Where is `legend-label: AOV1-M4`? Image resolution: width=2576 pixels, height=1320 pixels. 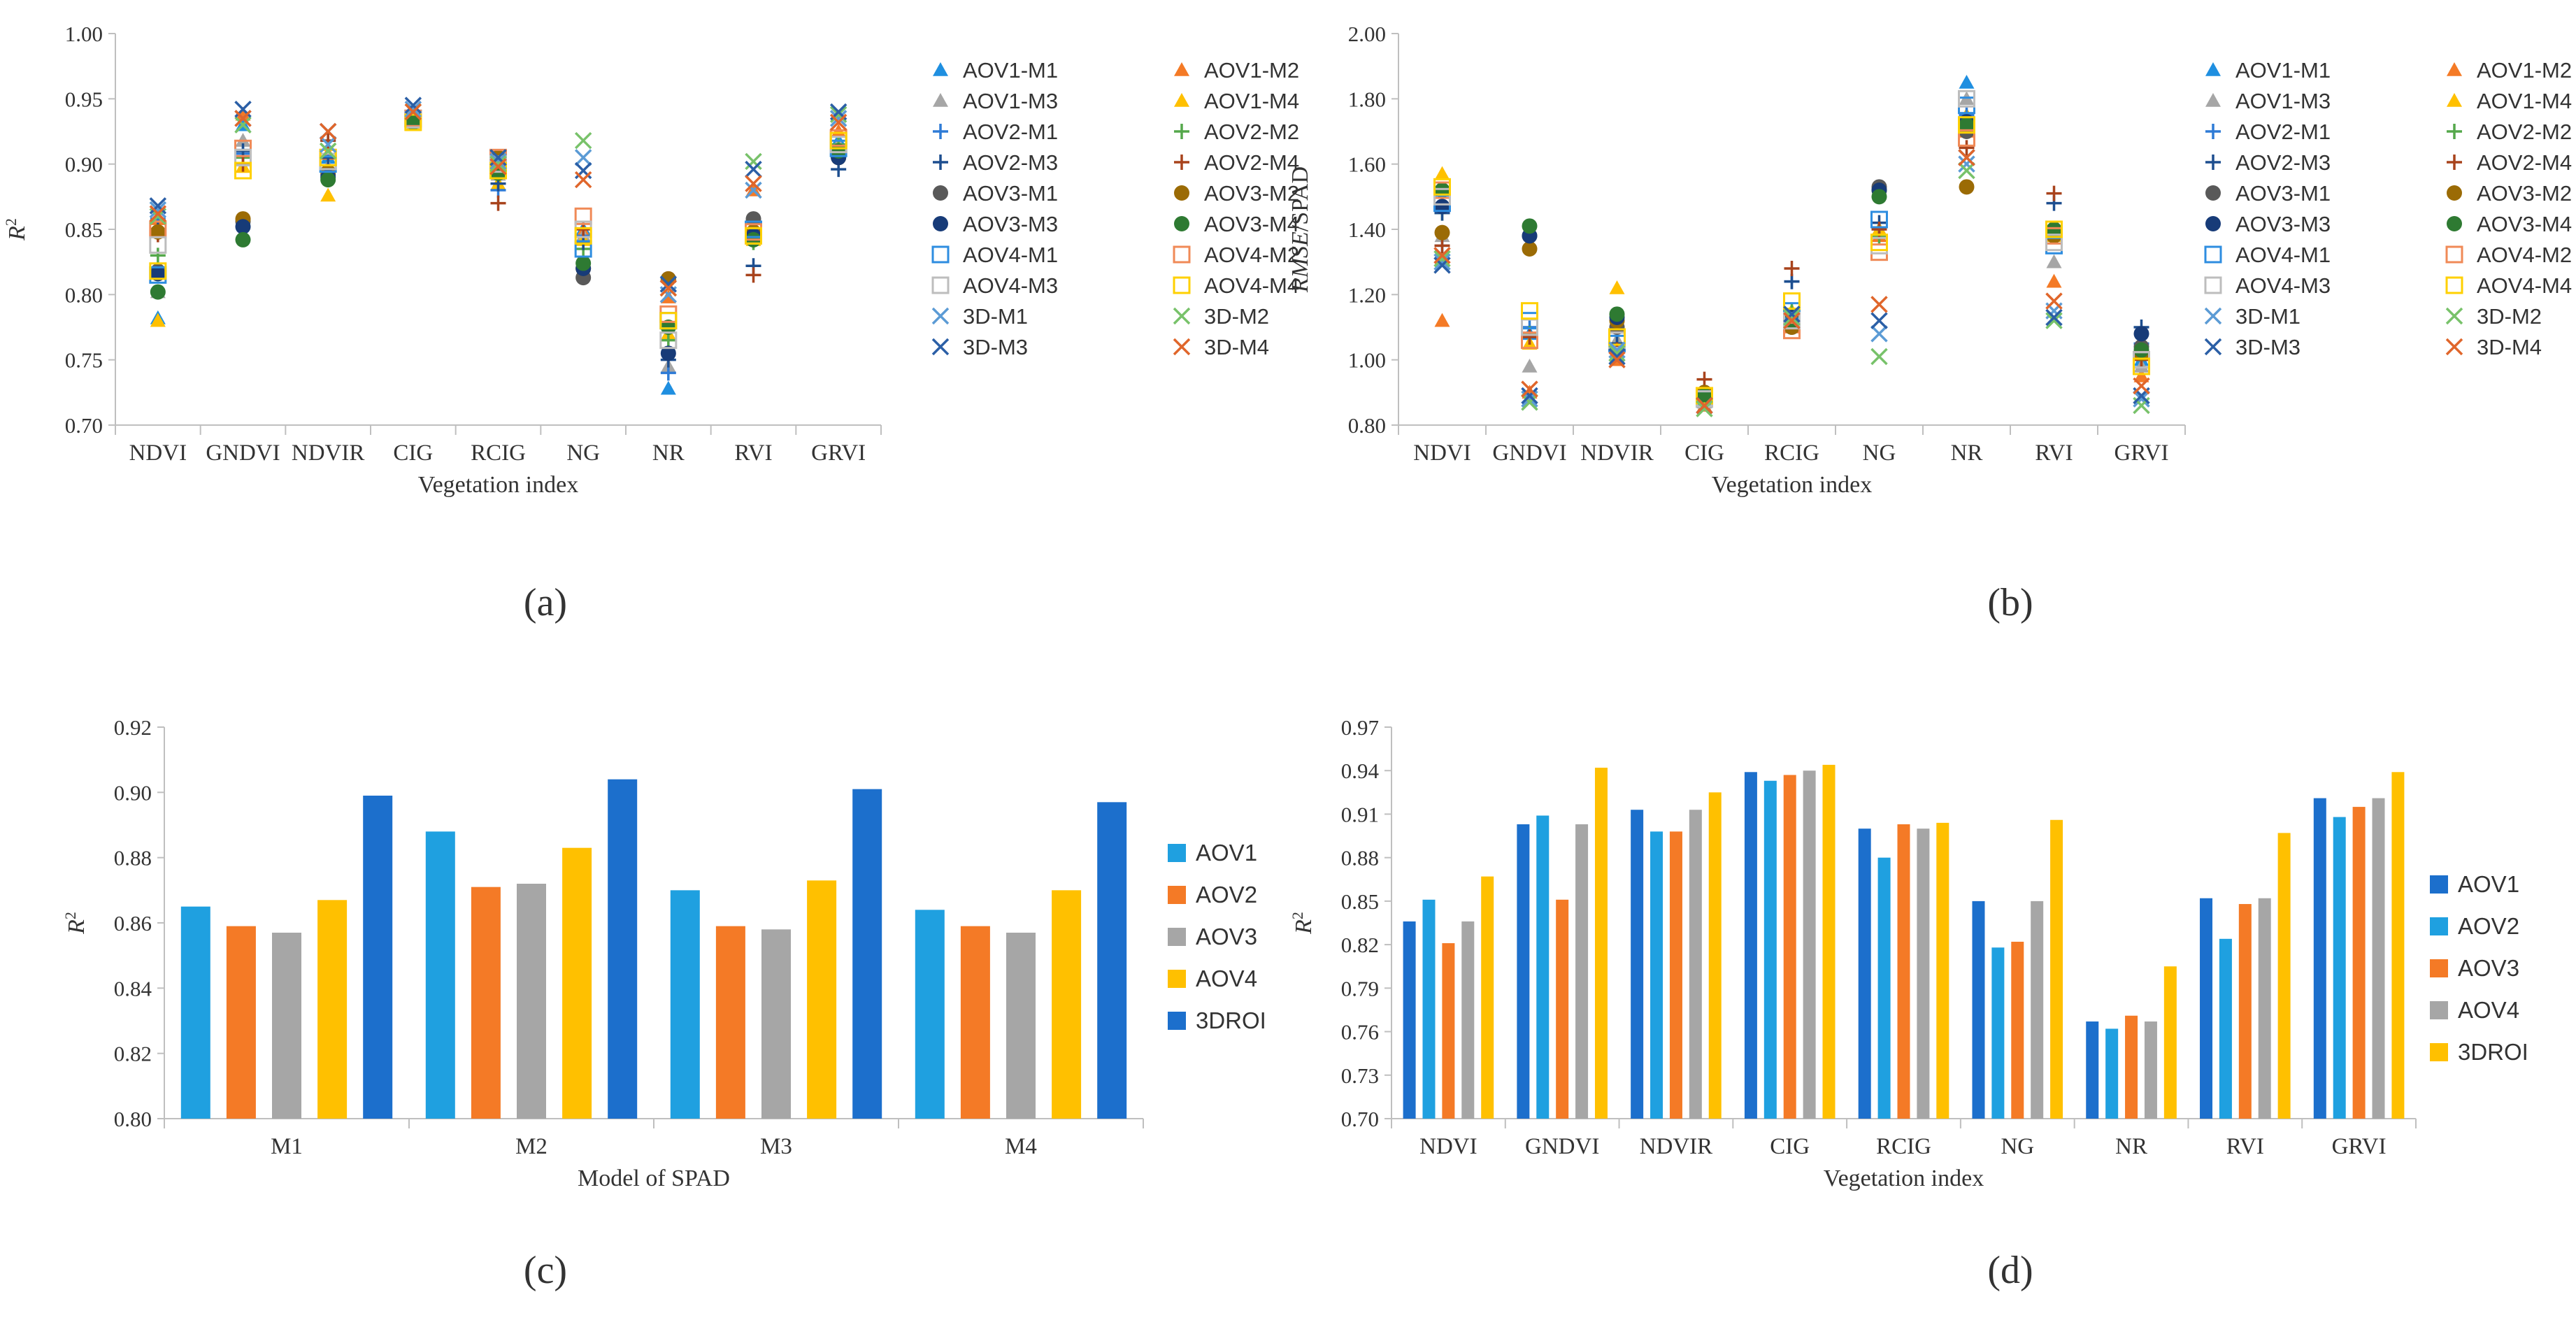
legend-label: AOV1-M4 is located at coordinates (2524, 101).